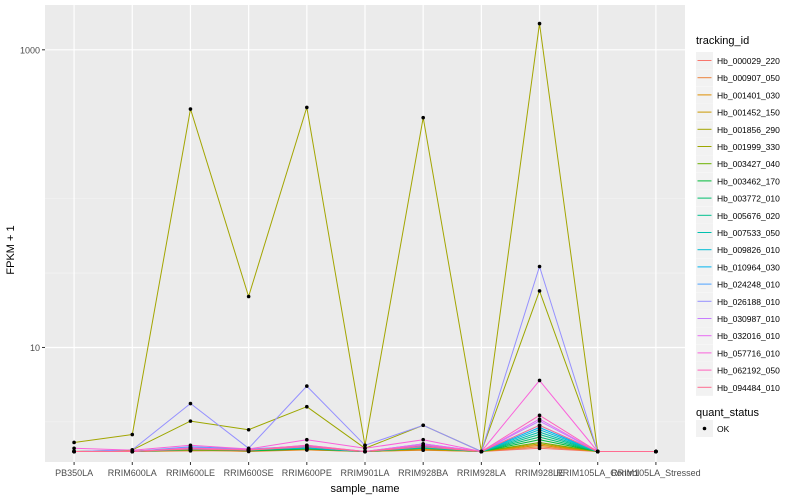 This screenshot has height=500, width=800. What do you see at coordinates (249, 473) in the screenshot?
I see `x-tick-label: RRIM600SE` at bounding box center [249, 473].